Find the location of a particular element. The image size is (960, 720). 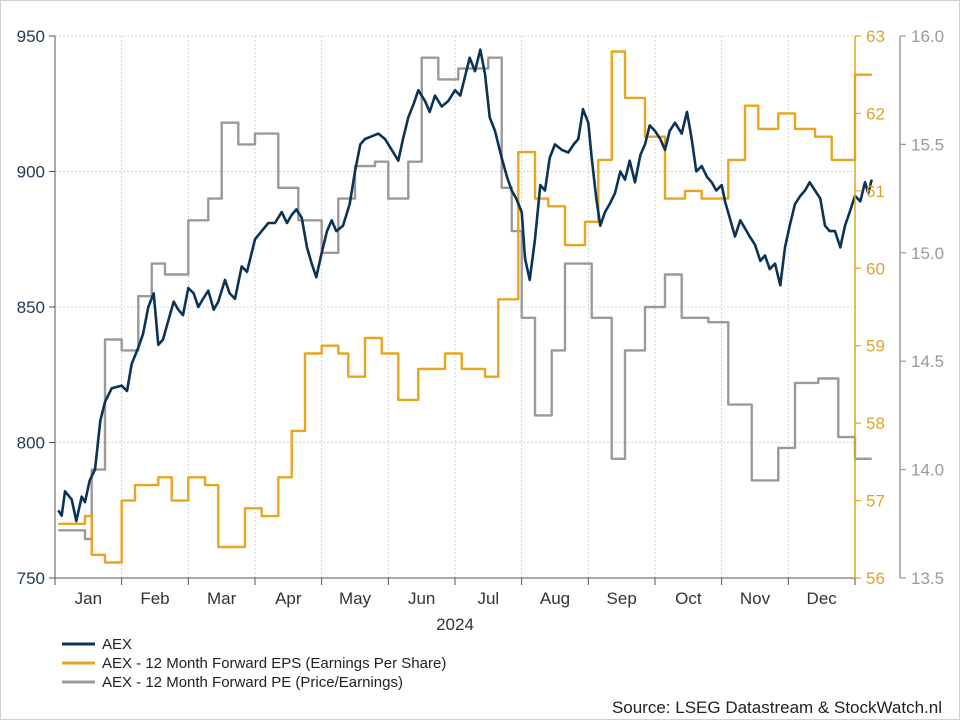

left-axis-tick-label: 950 is located at coordinates (31, 36).